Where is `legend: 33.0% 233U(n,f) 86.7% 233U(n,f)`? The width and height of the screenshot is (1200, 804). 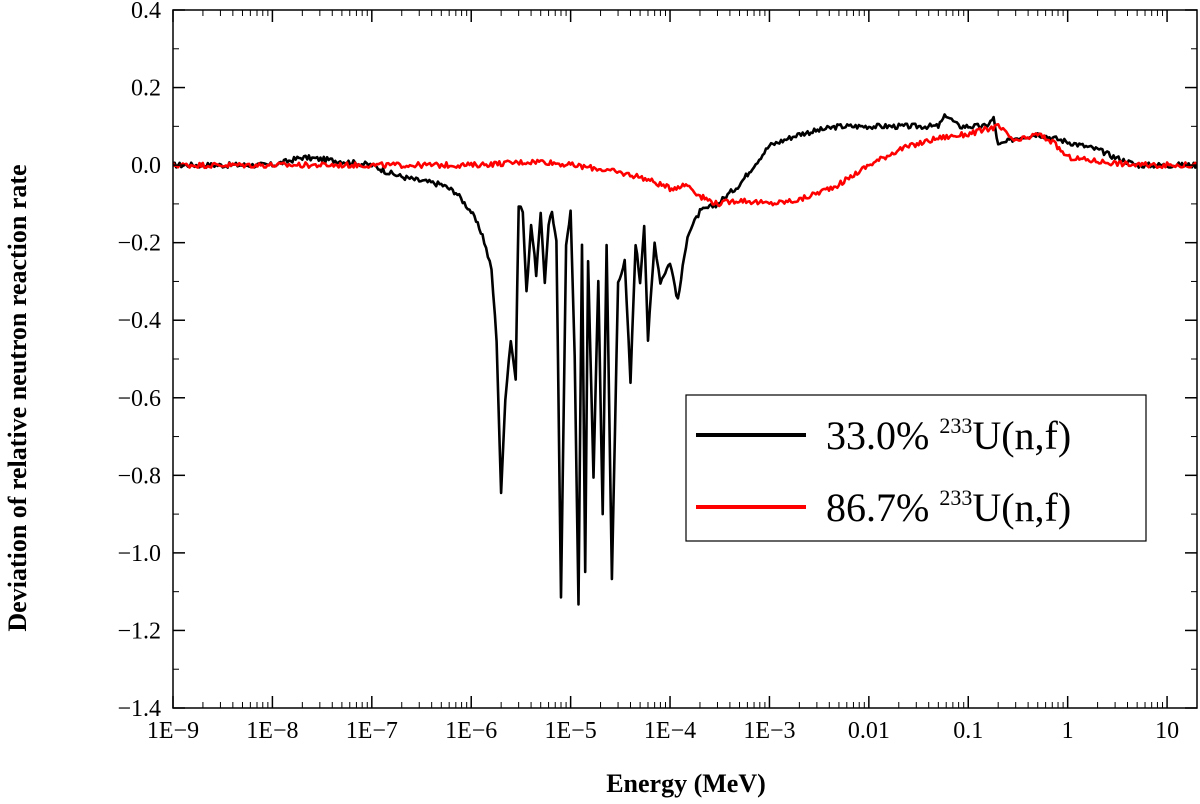 legend: 33.0% 233U(n,f) 86.7% 233U(n,f) is located at coordinates (916, 468).